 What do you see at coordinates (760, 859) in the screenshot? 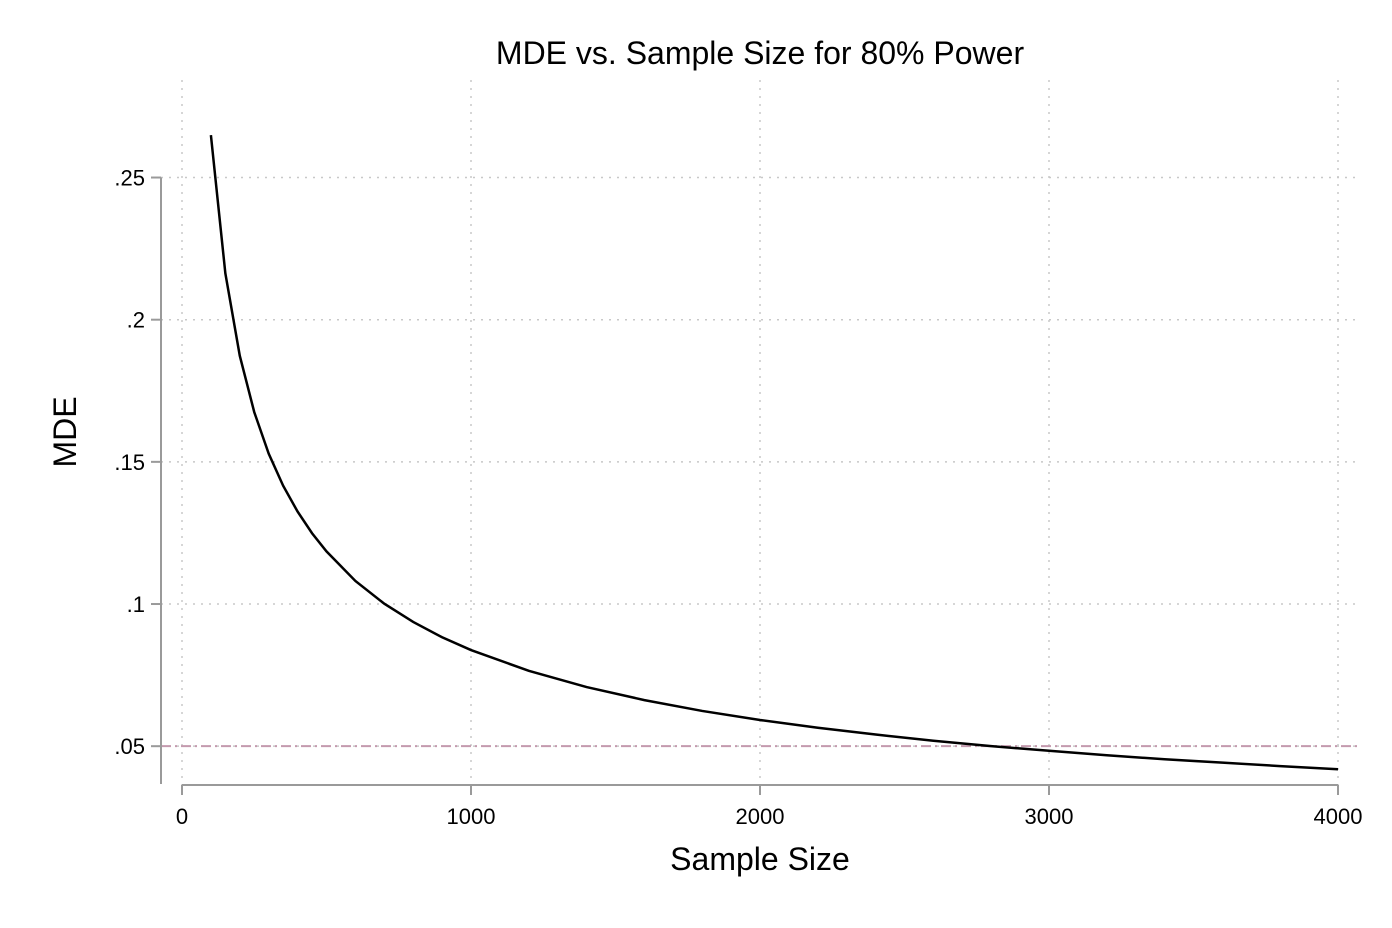
I see `x-axis-title: Sample Size` at bounding box center [760, 859].